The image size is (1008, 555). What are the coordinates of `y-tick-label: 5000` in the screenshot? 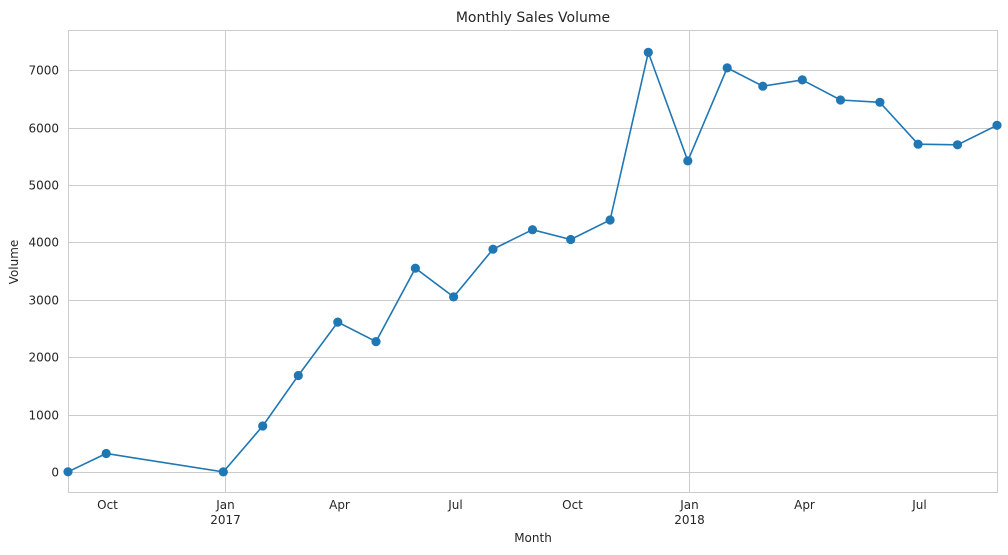 It's located at (43, 186).